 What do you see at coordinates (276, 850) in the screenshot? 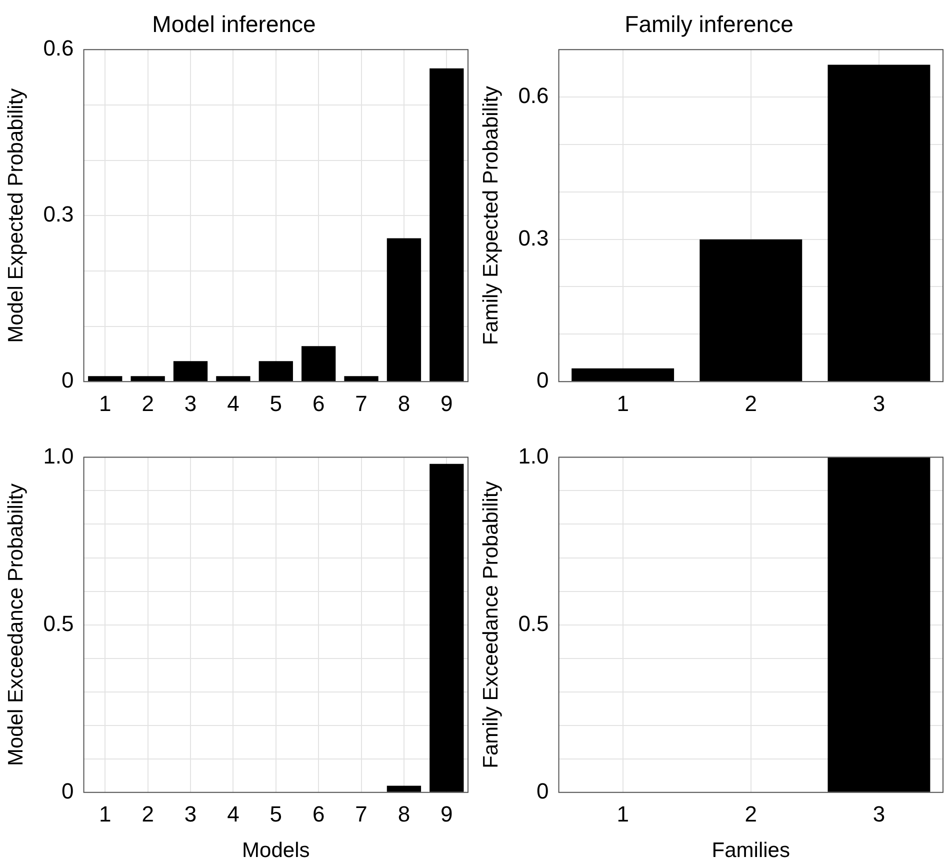
I see `x-axis-title: Models` at bounding box center [276, 850].